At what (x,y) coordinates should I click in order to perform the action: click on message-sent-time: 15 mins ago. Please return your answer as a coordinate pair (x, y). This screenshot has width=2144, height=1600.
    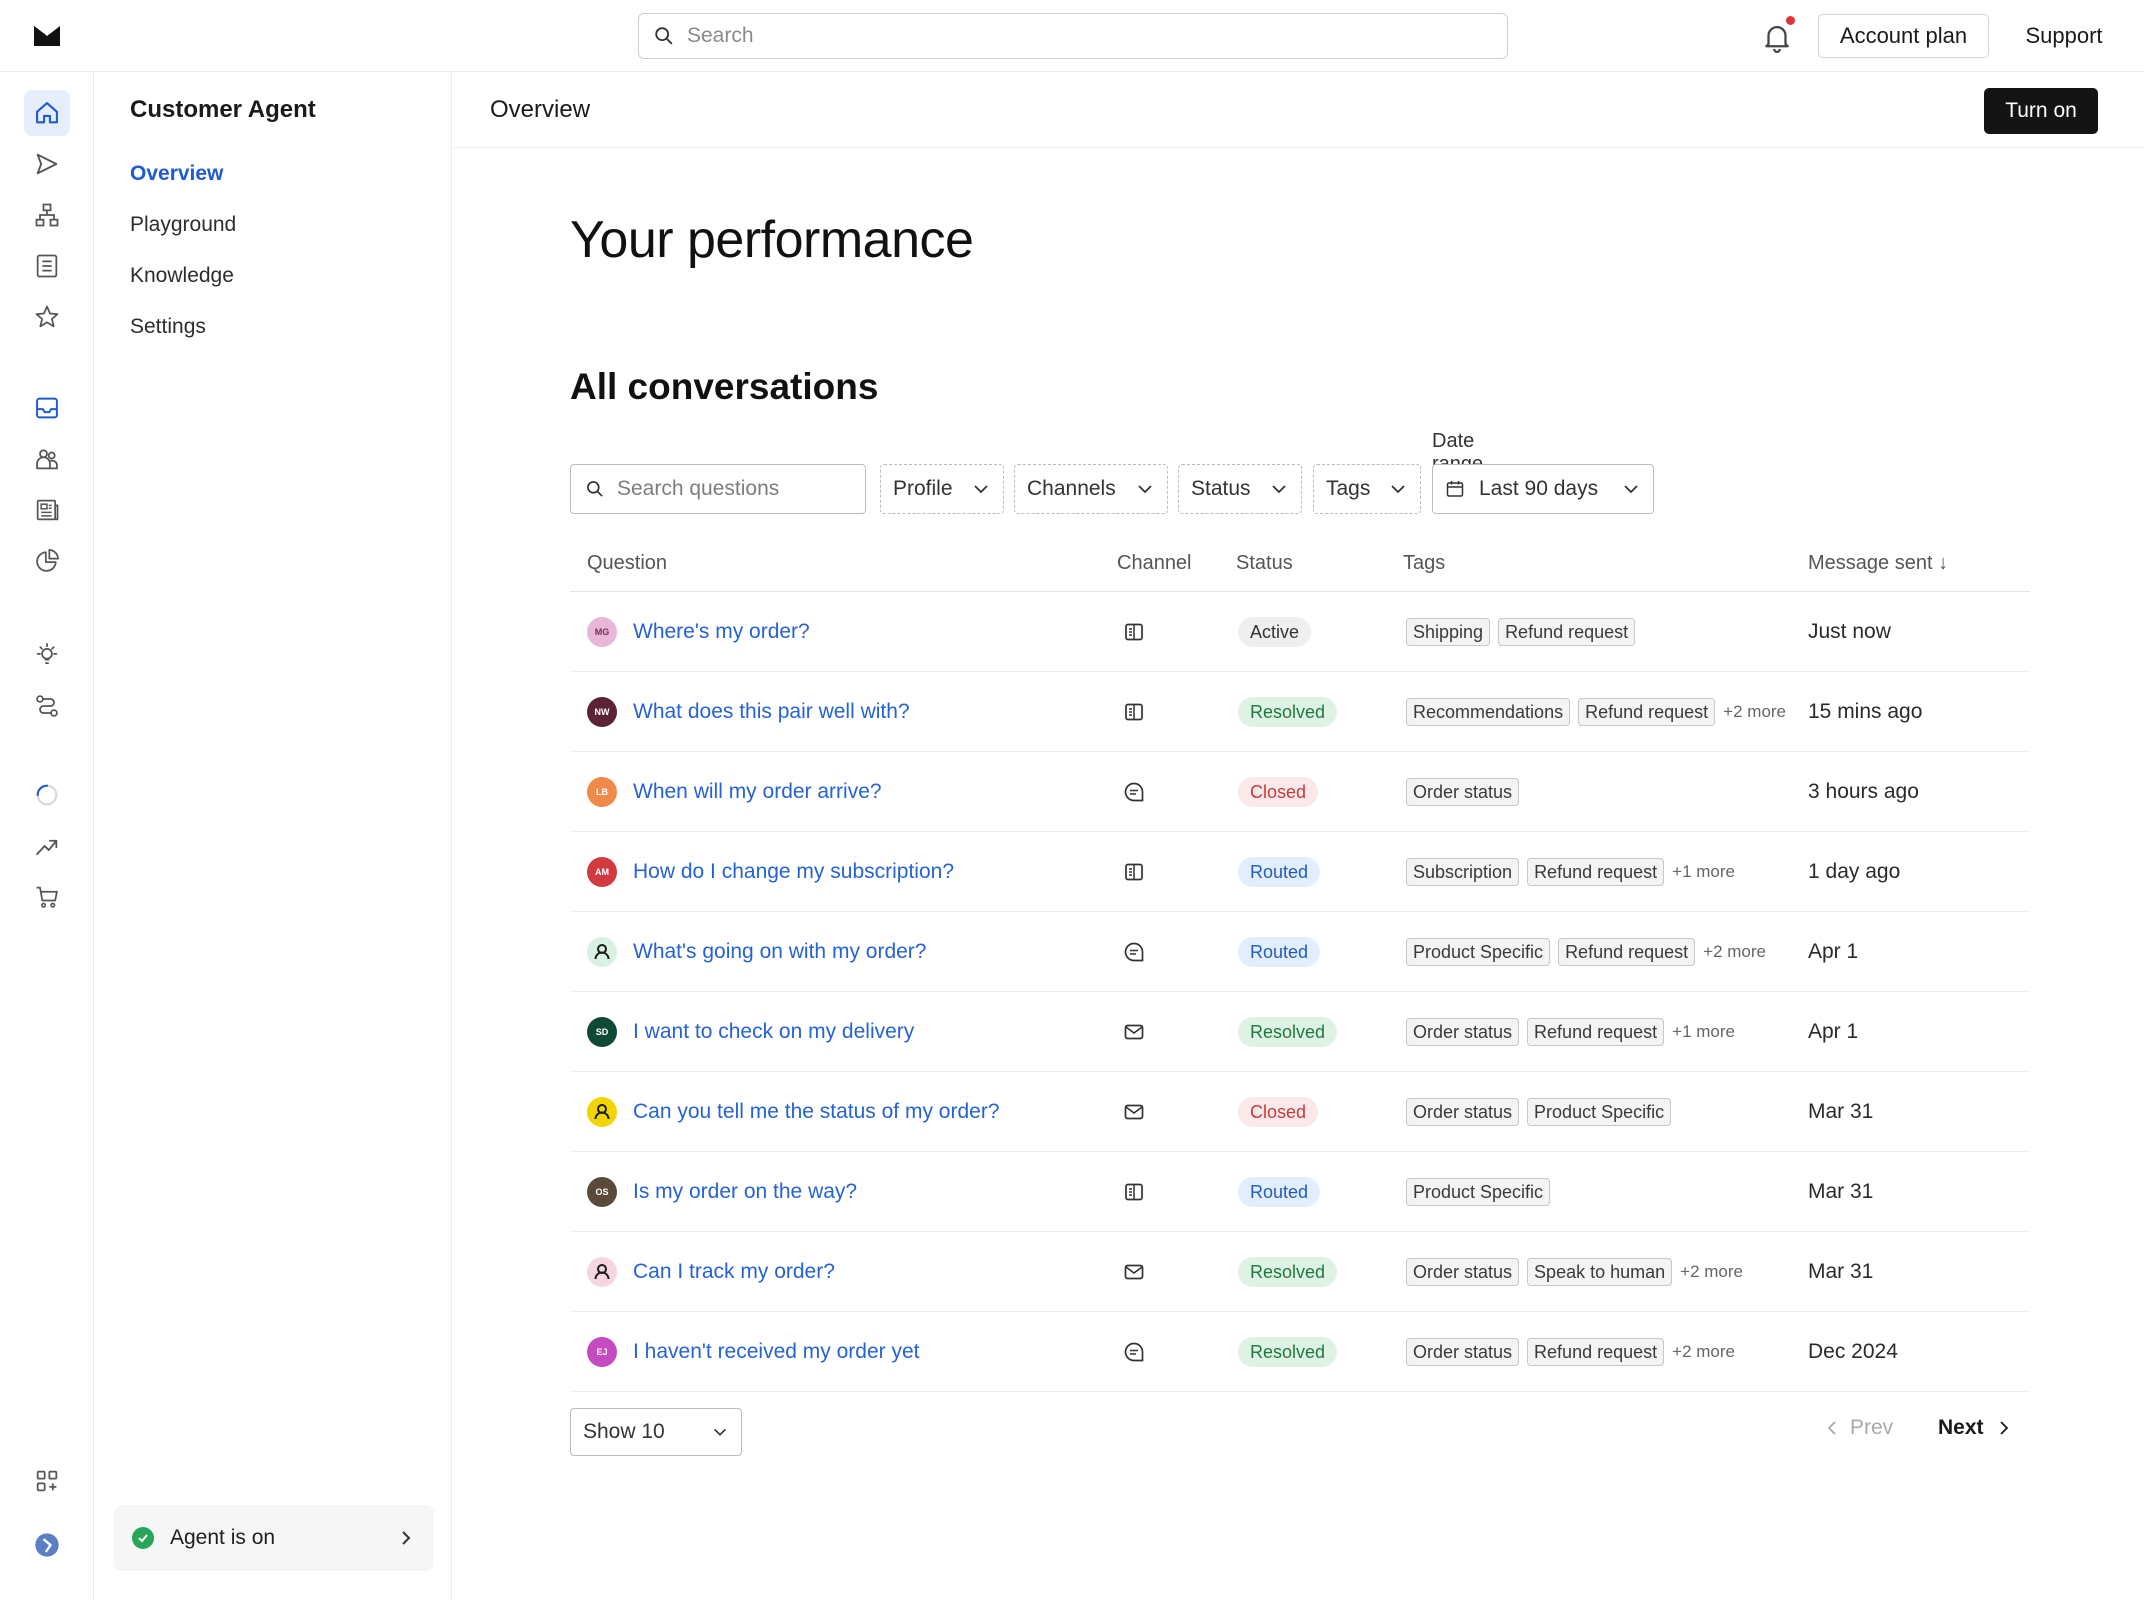
    Looking at the image, I should click on (1865, 711).